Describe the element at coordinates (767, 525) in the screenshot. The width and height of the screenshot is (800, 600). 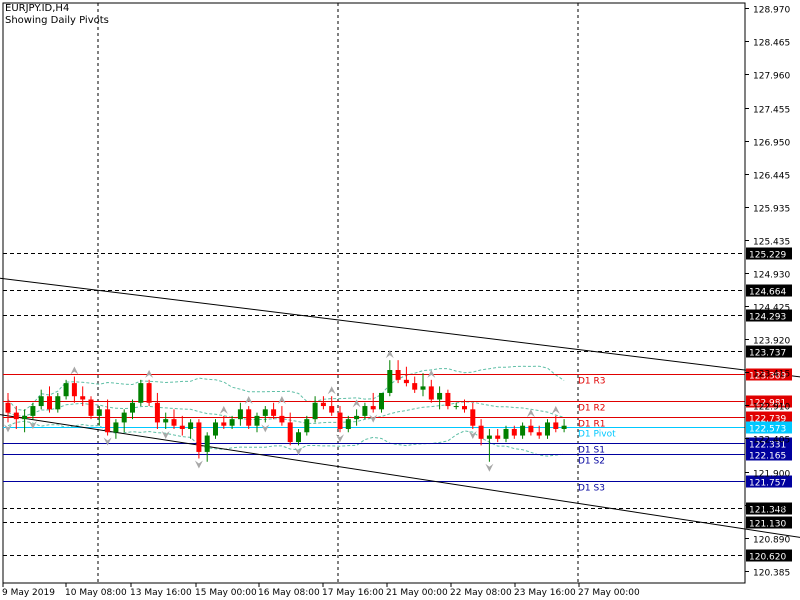
I see `level-price-label: 121.130` at that location.